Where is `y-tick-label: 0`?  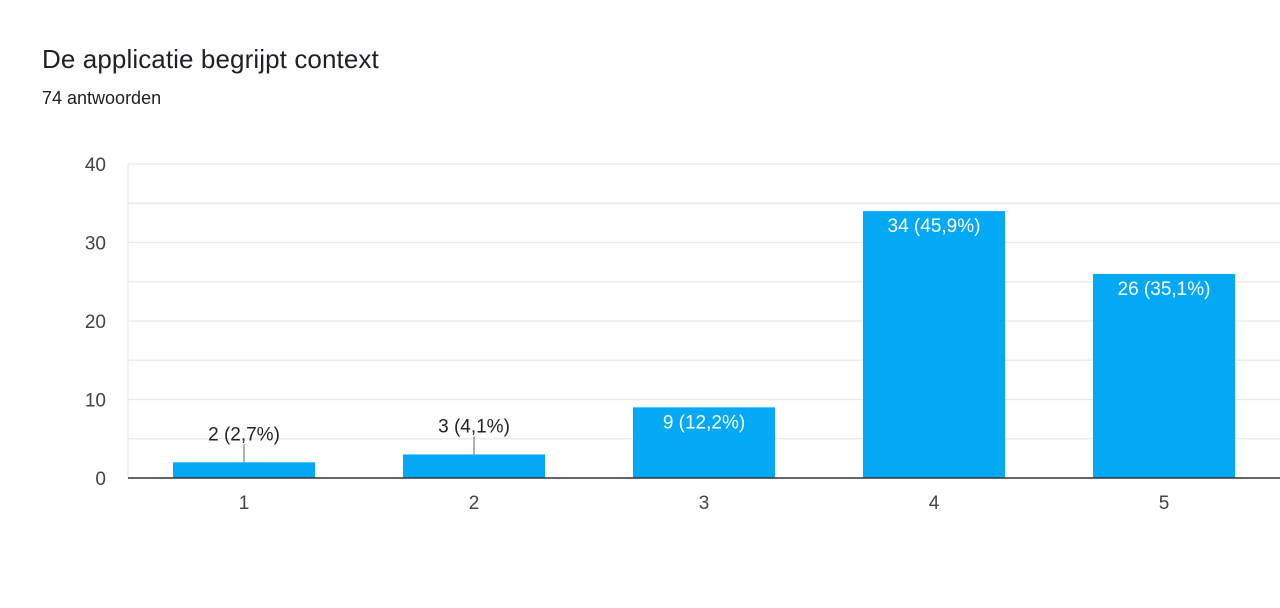 y-tick-label: 0 is located at coordinates (100, 479).